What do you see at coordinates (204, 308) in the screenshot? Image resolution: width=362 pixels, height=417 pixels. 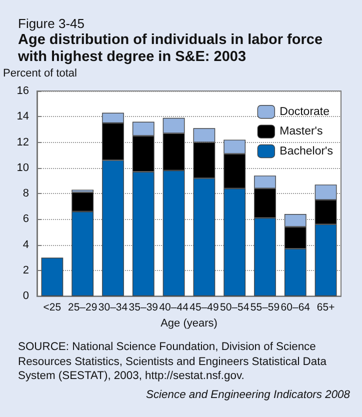 I see `x-tick-label: 45–49` at bounding box center [204, 308].